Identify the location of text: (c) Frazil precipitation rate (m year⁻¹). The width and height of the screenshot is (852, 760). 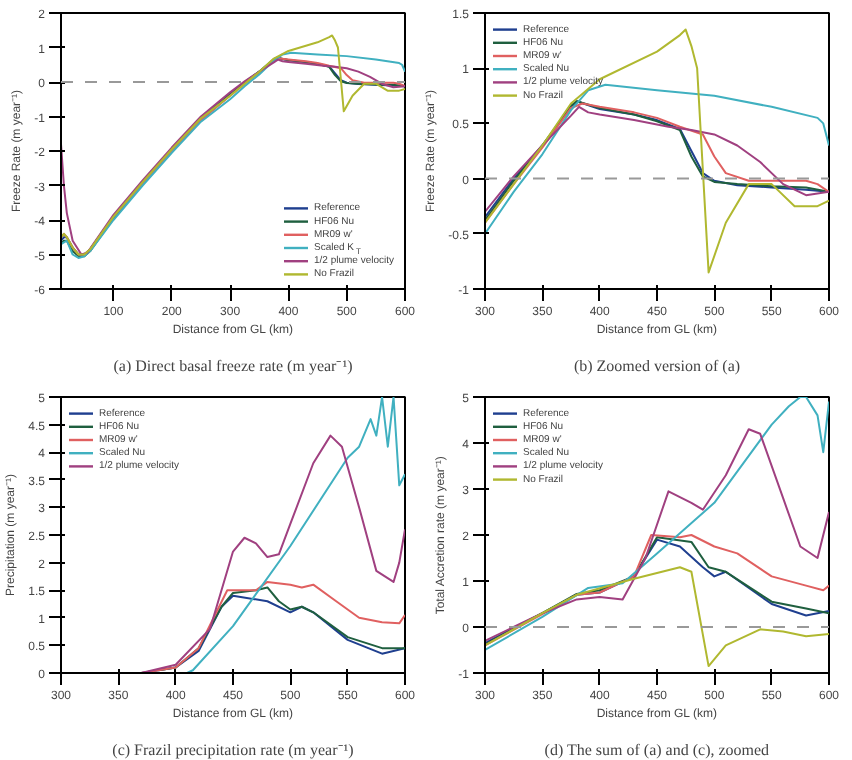
(233, 750).